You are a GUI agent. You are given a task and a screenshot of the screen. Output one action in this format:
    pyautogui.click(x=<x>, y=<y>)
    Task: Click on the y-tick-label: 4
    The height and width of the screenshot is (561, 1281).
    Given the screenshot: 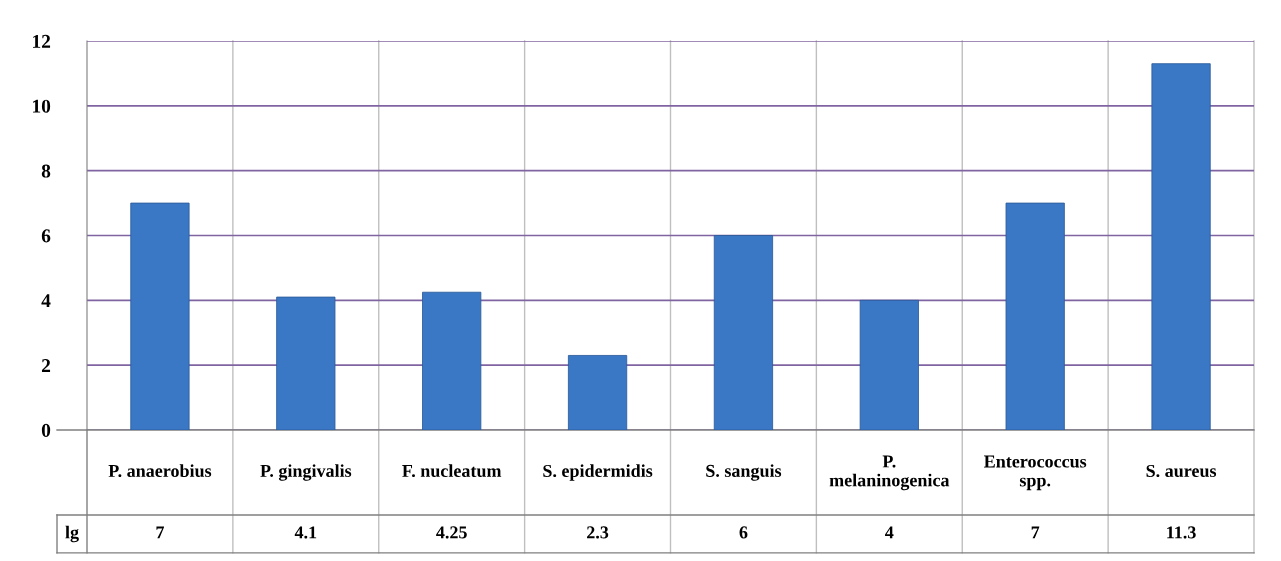 What is the action you would take?
    pyautogui.click(x=46, y=301)
    